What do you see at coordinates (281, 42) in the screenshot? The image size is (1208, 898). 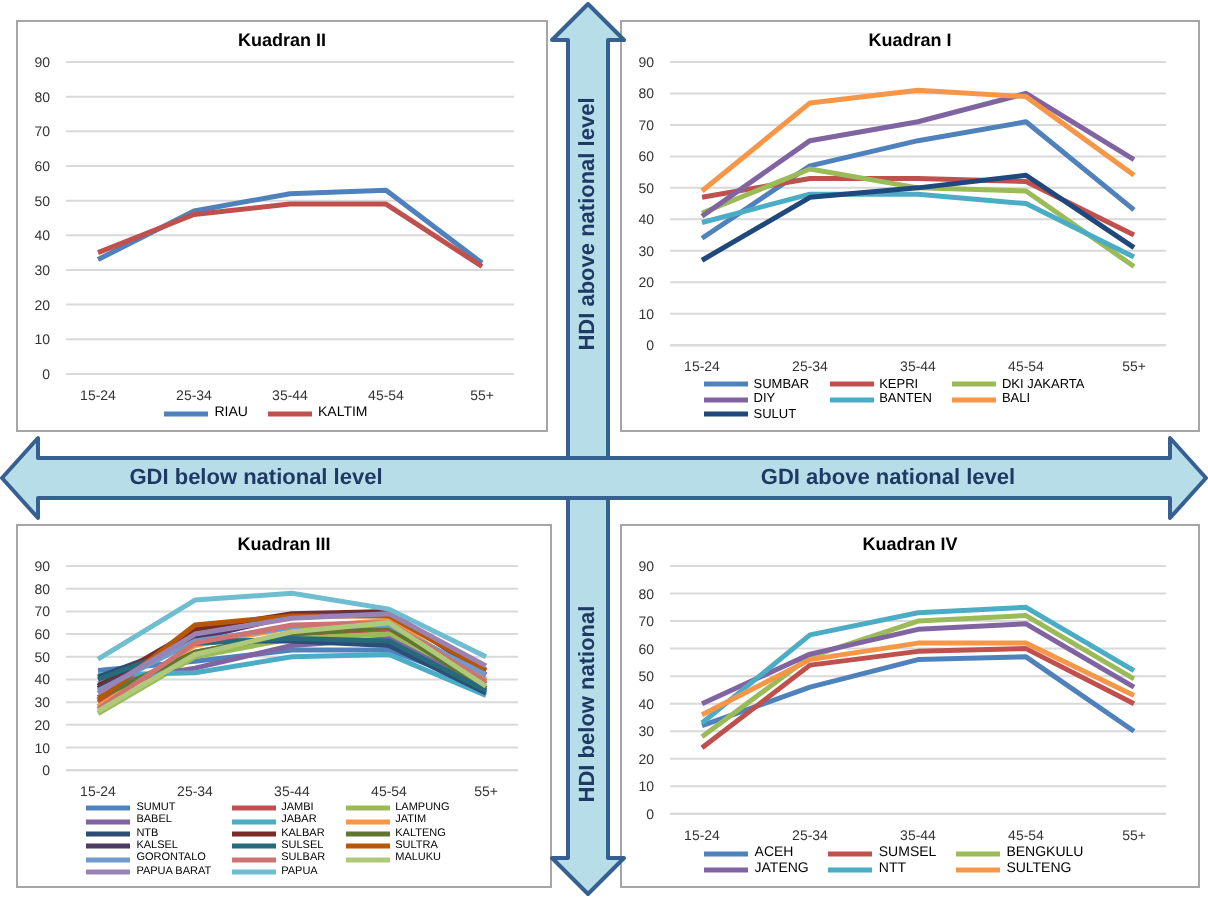 I see `chart-title: Kuadran II` at bounding box center [281, 42].